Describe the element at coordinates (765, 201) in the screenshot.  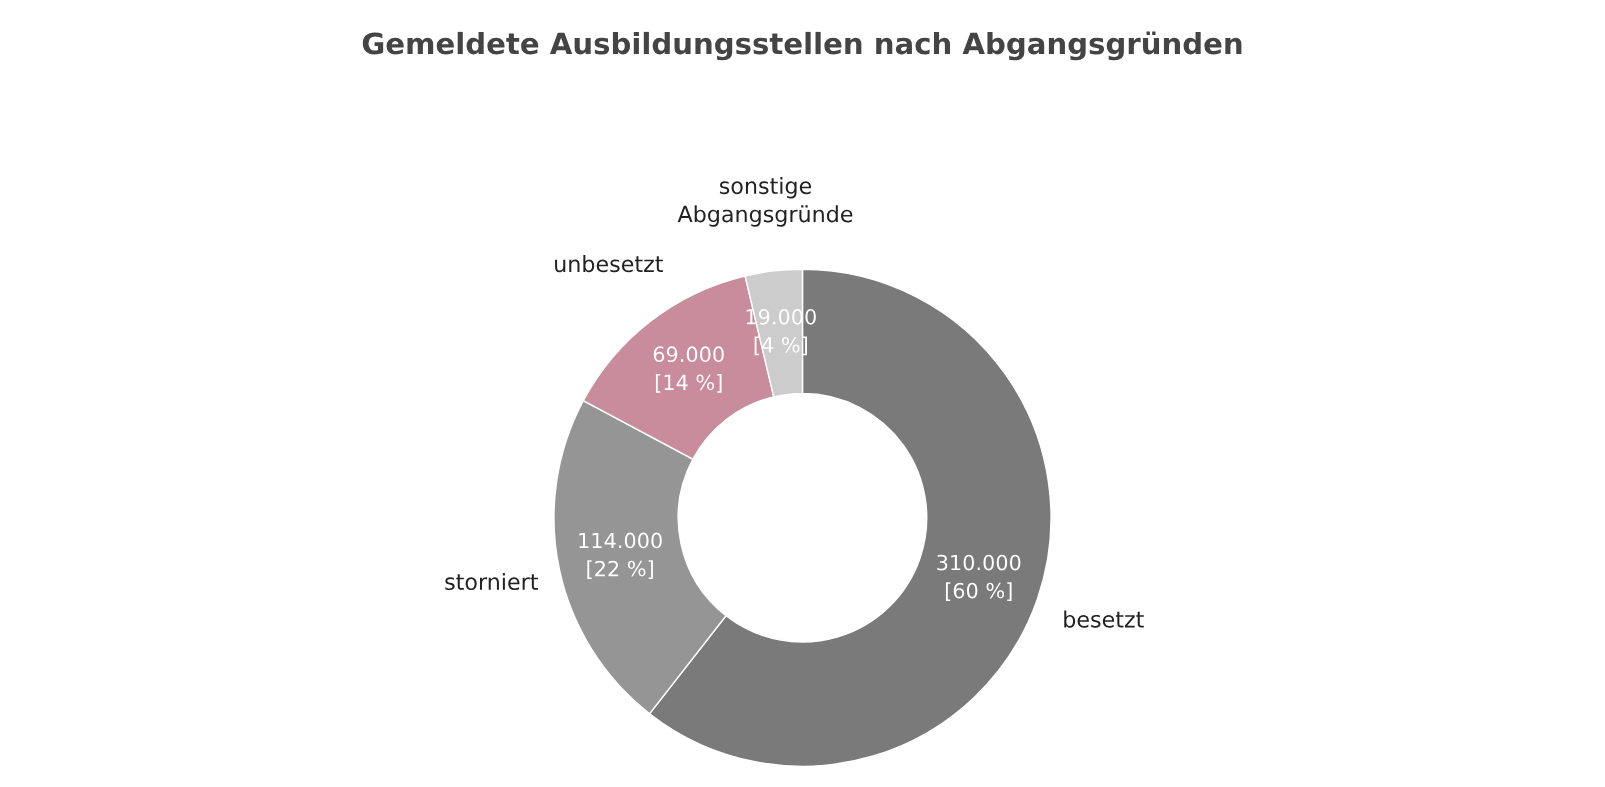
I see `slice-label: sonstige Abgangsgründe` at that location.